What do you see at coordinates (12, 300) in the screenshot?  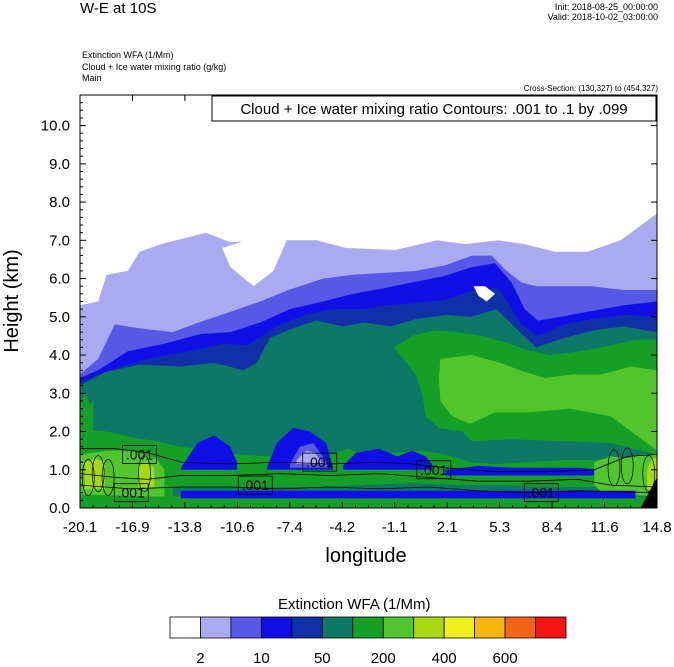 I see `y-axis-label: Height (km)` at bounding box center [12, 300].